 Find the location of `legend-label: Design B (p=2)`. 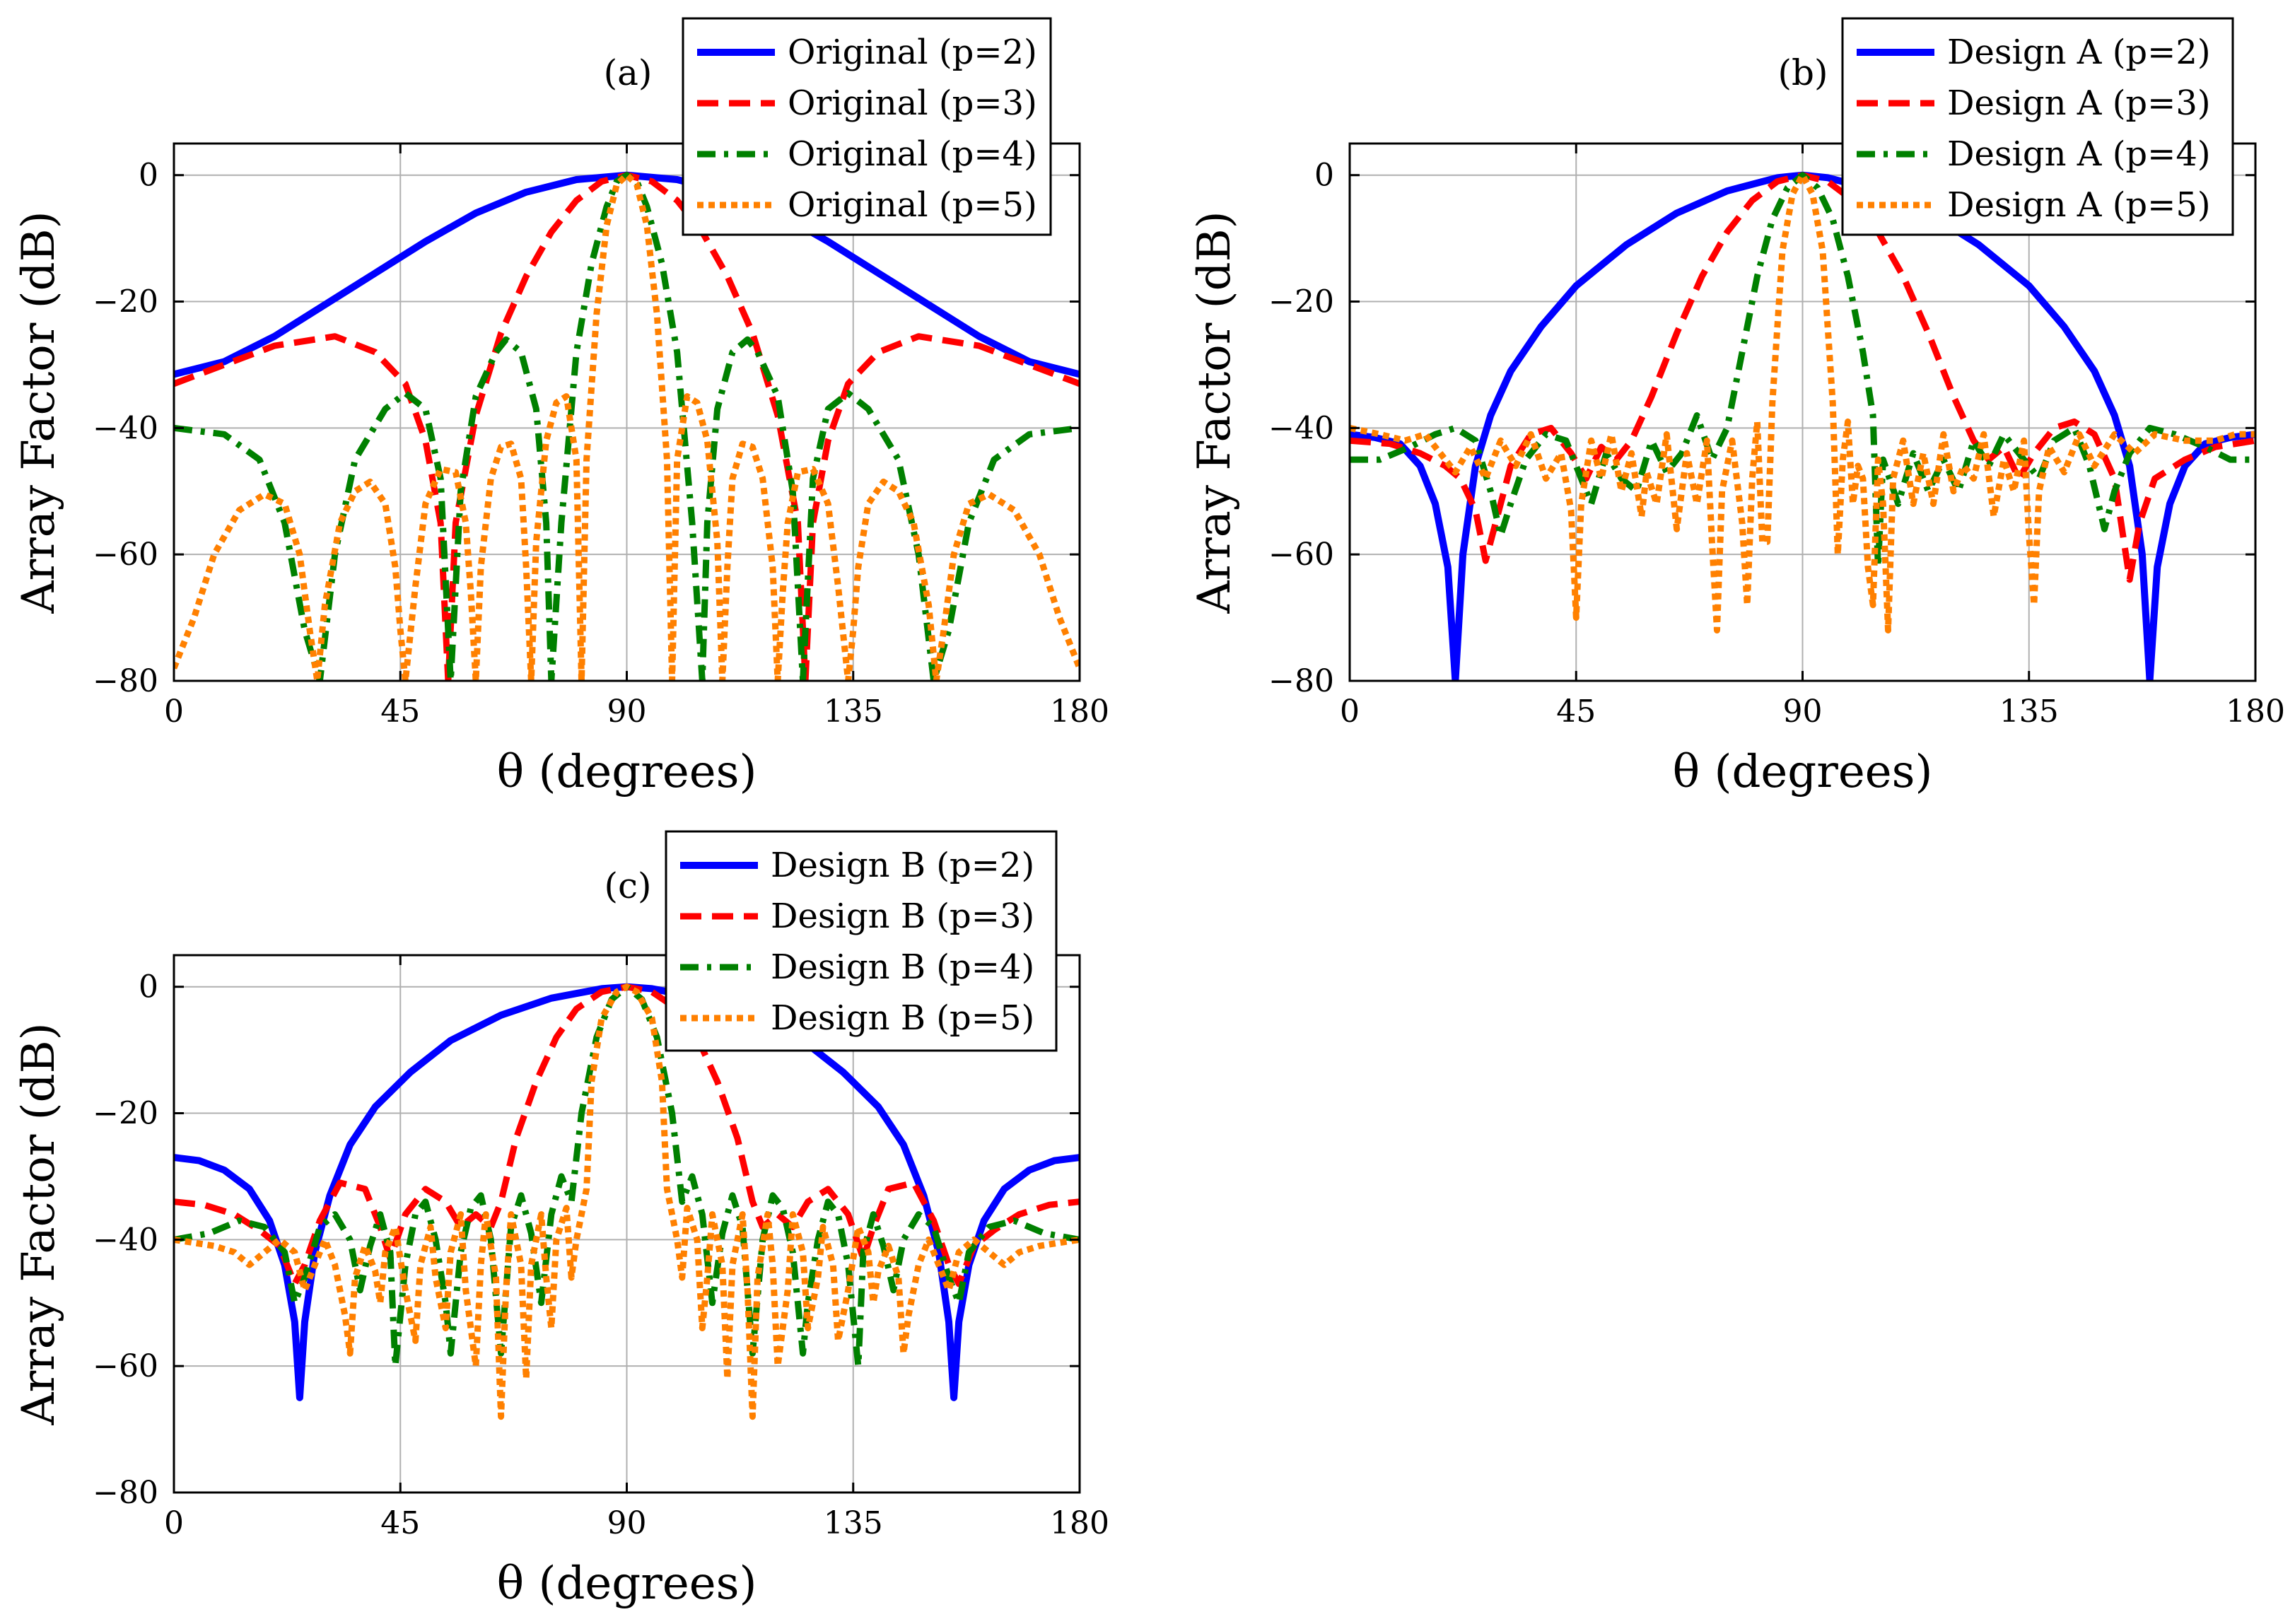

legend-label: Design B (p=2) is located at coordinates (903, 865).